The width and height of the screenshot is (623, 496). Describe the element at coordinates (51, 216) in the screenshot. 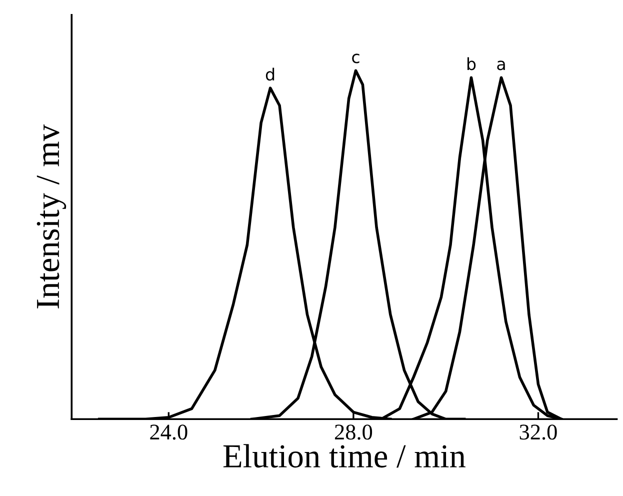

I see `y-axis-title: Intensity / mv` at that location.